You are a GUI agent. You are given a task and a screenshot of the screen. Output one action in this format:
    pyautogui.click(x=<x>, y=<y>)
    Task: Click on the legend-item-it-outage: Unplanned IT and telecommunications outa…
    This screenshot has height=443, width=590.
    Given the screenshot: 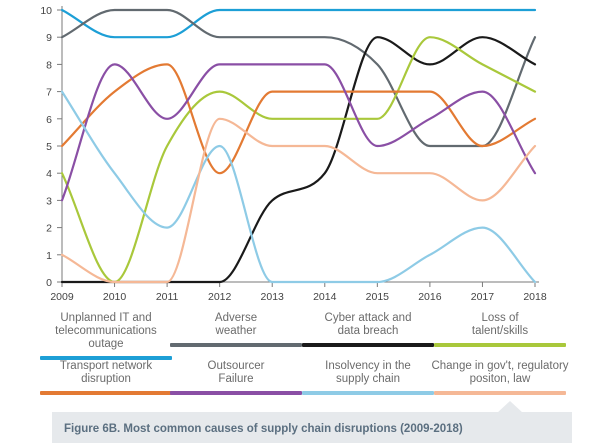 What is the action you would take?
    pyautogui.click(x=106, y=336)
    